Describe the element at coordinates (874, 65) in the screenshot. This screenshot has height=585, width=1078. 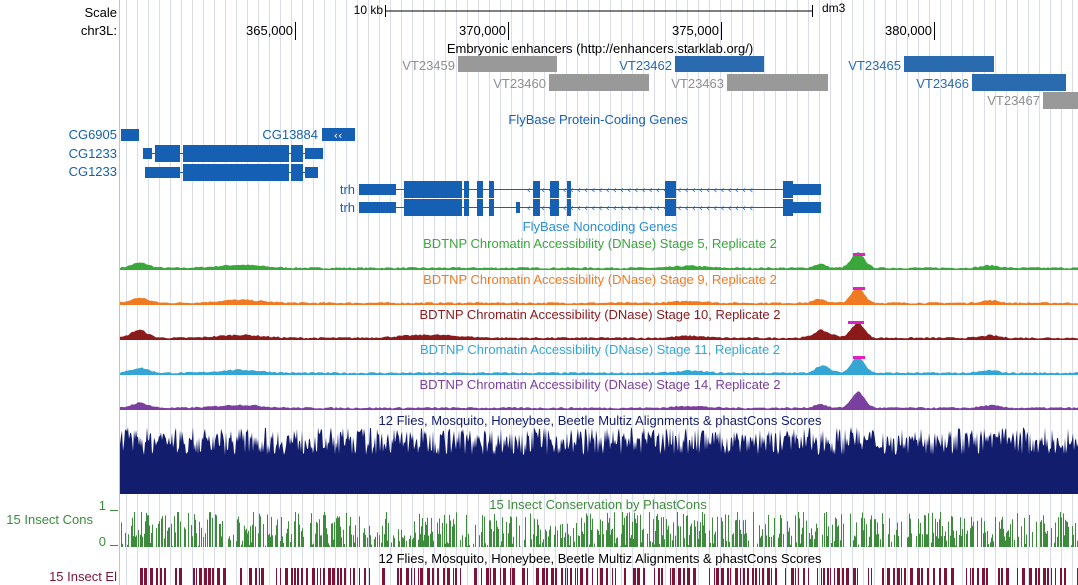
I see `enhancer-label: VT23465` at that location.